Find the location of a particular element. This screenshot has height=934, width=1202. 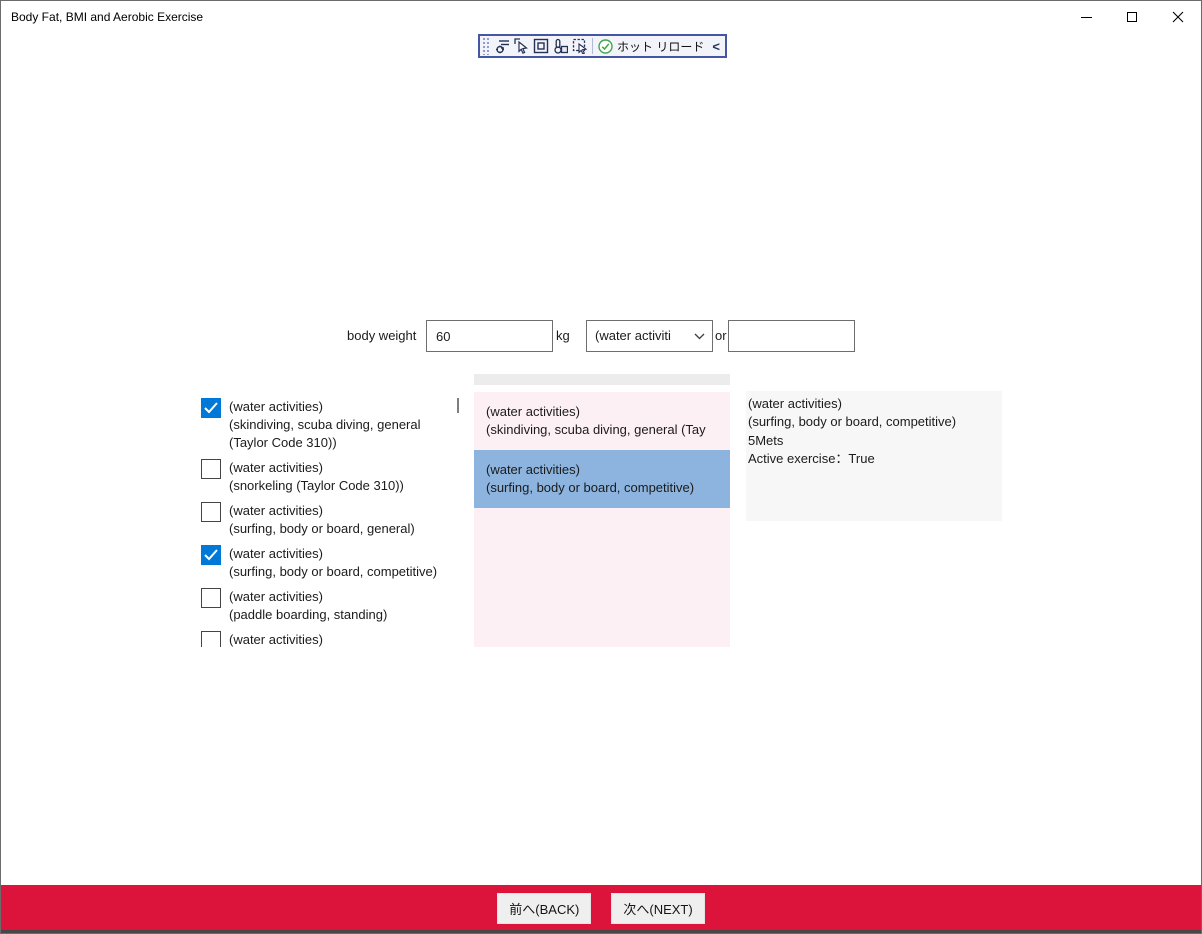

hot-reload-label: ホット リロード is located at coordinates (661, 46).